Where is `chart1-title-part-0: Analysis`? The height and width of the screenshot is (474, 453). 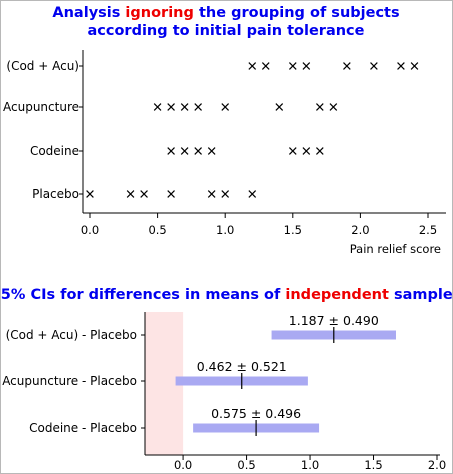
chart1-title-part-0: Analysis is located at coordinates (88, 13).